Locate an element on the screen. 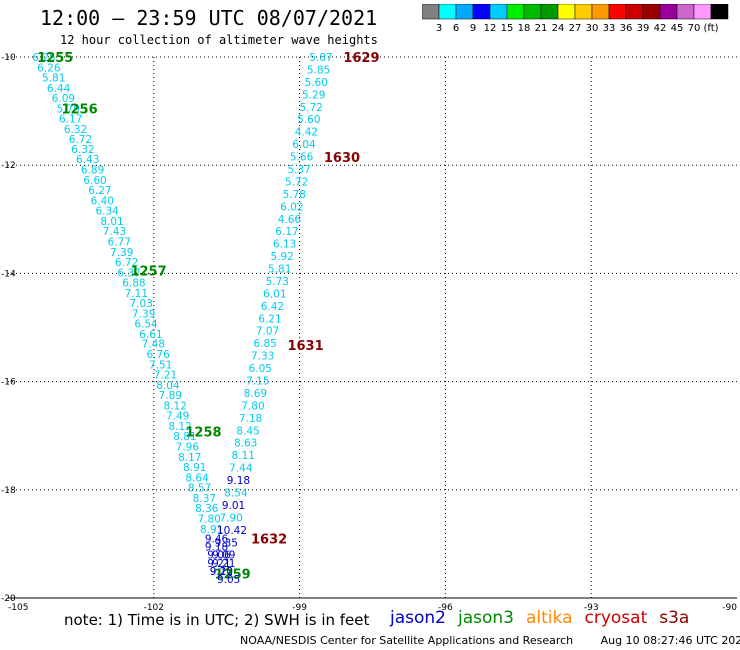  pass-time-label: 1255 is located at coordinates (55, 58).